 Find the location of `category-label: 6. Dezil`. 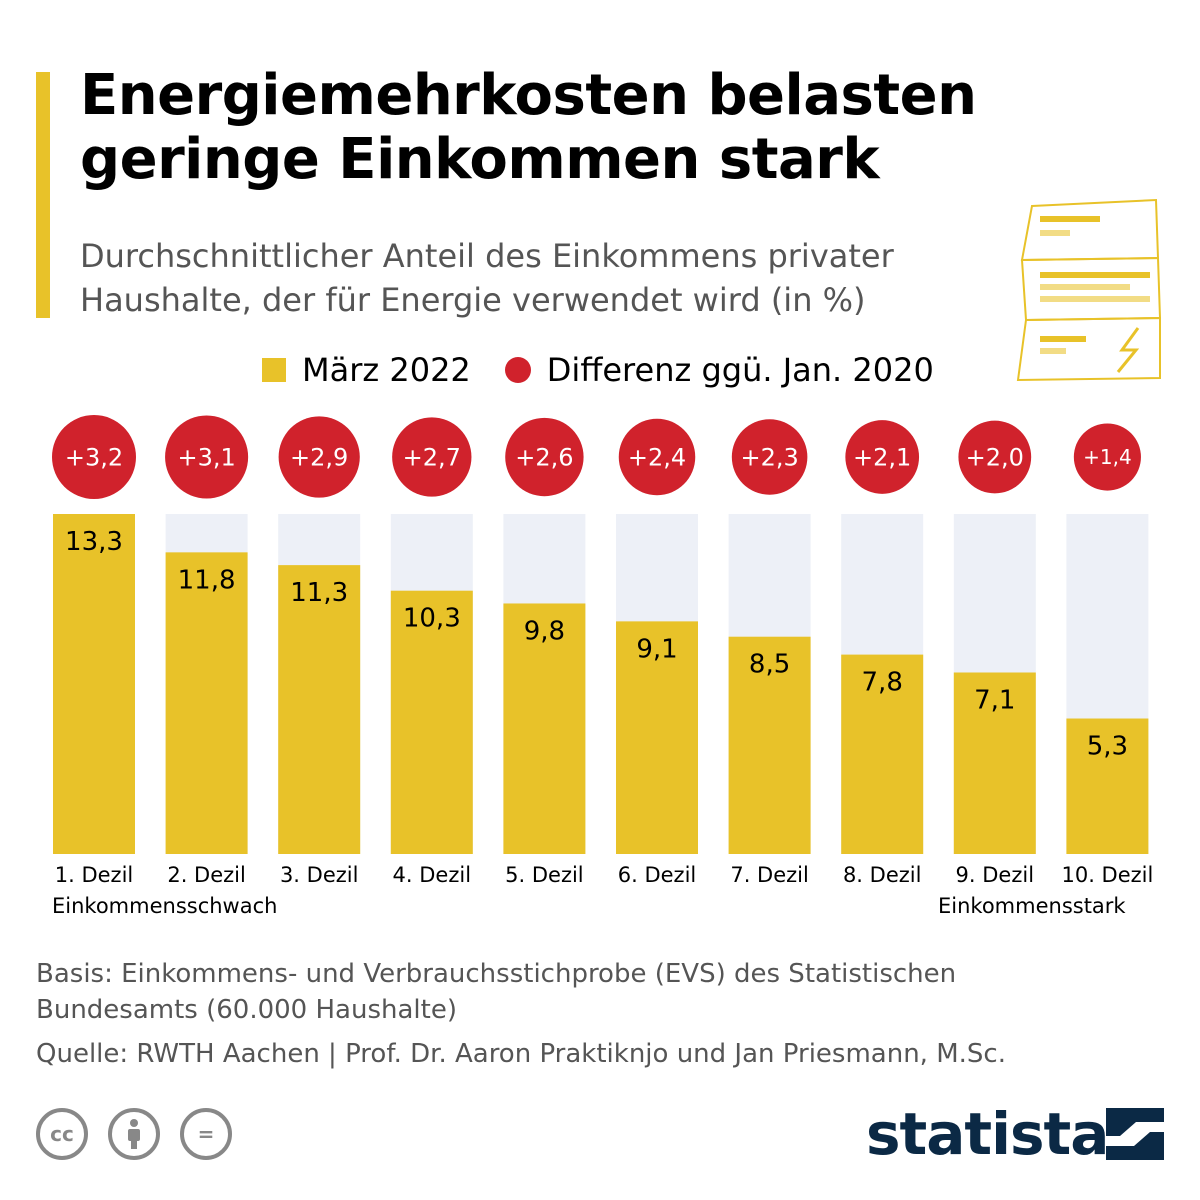

category-label: 6. Dezil is located at coordinates (657, 875).